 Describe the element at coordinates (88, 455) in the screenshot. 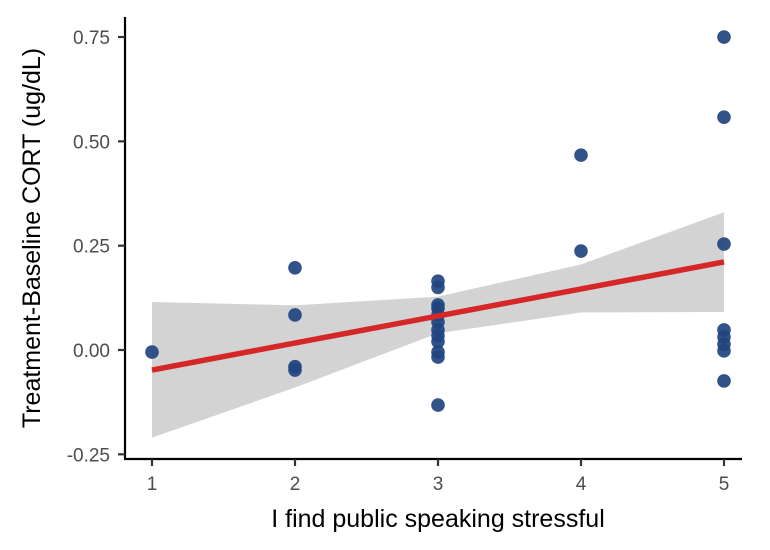

I see `y-tick-label: -0.25` at that location.